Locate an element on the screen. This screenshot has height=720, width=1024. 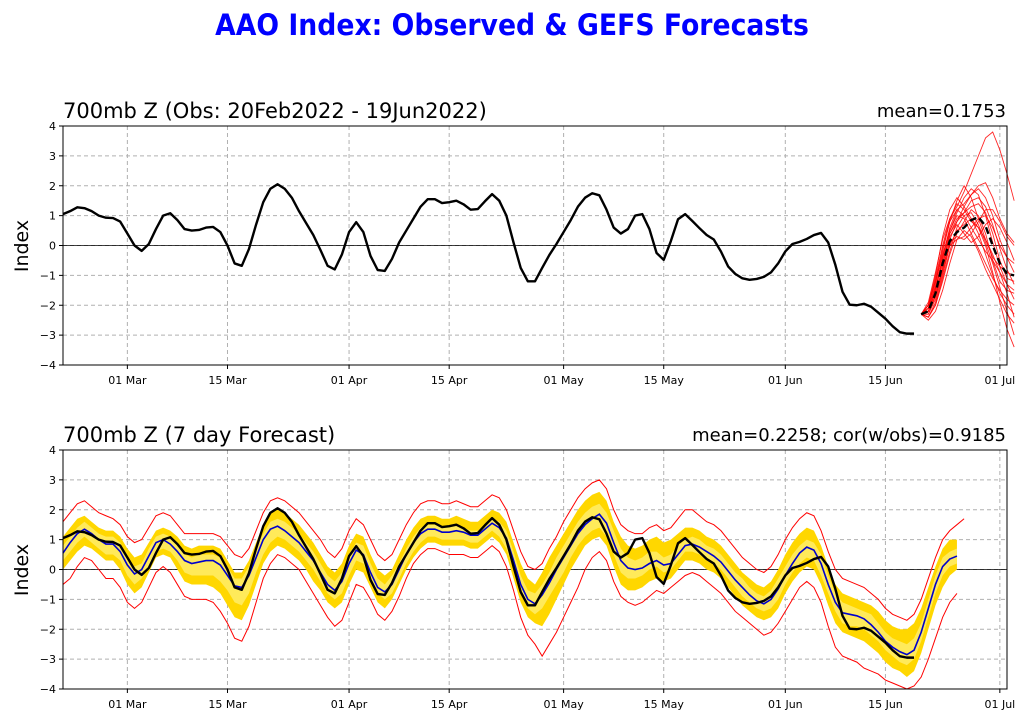
forecast-panel-stat: mean=0.2258; cor(w/obs)=0.9185 is located at coordinates (849, 435).